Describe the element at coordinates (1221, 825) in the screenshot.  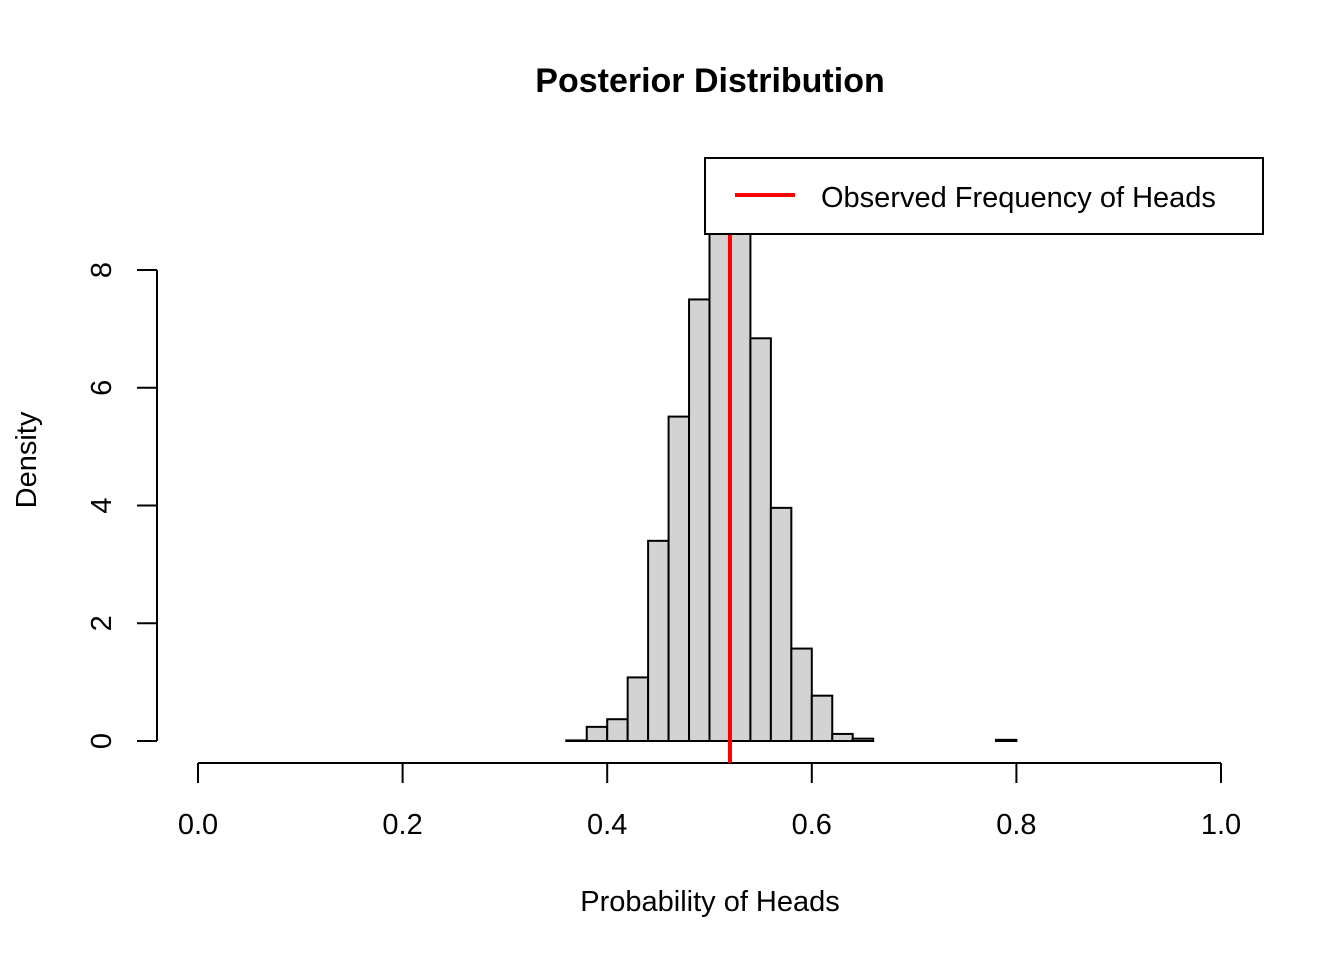
I see `x-tick-label: 1.0` at that location.